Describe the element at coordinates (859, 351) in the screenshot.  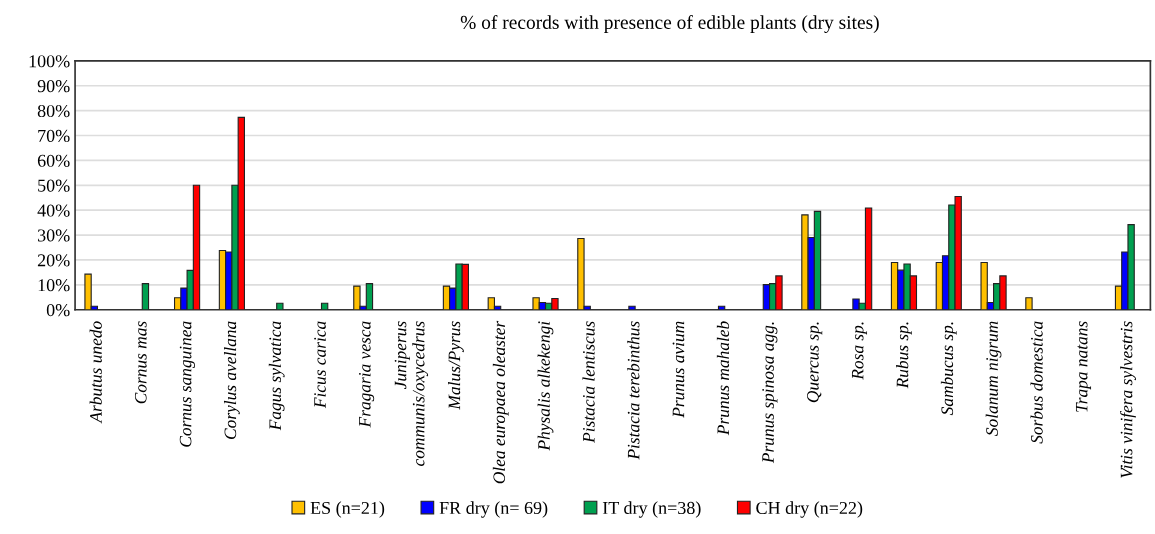
I see `x-tick-label: Rosa sp.` at that location.